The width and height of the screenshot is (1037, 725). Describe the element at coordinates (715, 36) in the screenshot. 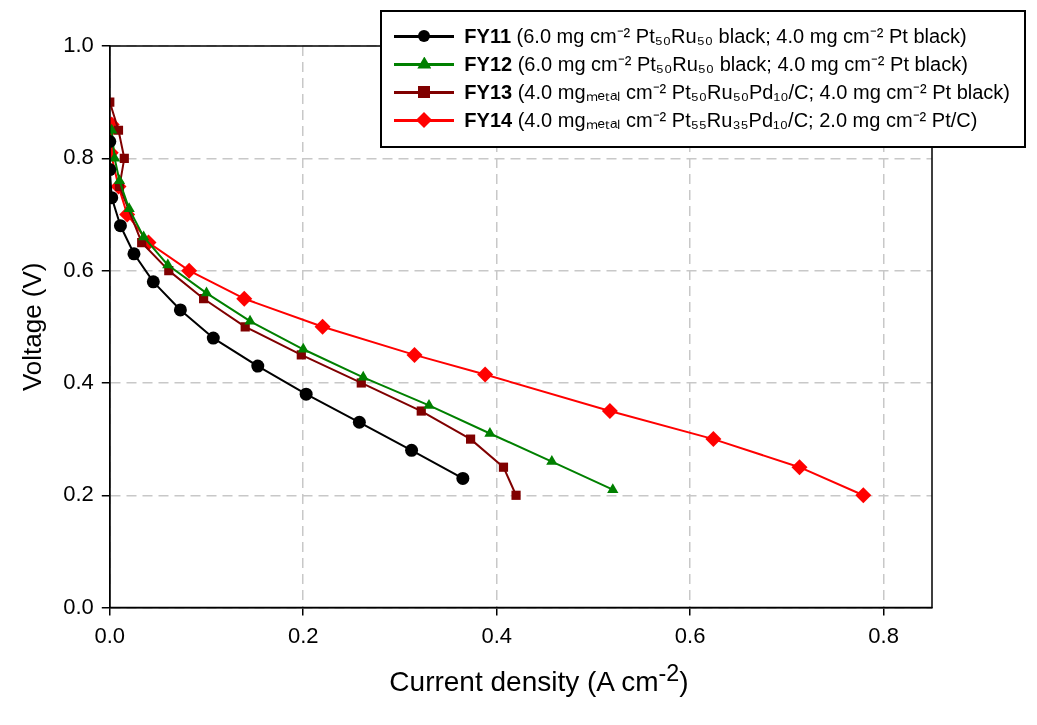

I see `legend-label: FY11 (6.0 mg cm⁻² Pt₅₀Ru₅₀ black; 4.0 mg cm⁻² Pt black)` at that location.